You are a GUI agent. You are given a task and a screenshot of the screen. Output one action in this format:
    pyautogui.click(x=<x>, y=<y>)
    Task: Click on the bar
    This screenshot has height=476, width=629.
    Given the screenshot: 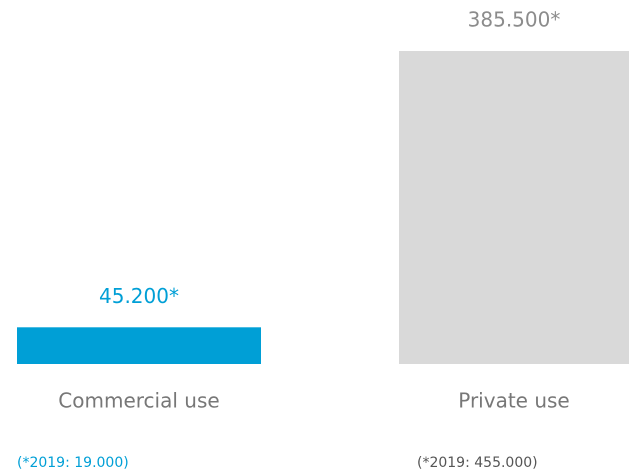 What is the action you would take?
    pyautogui.click(x=139, y=345)
    